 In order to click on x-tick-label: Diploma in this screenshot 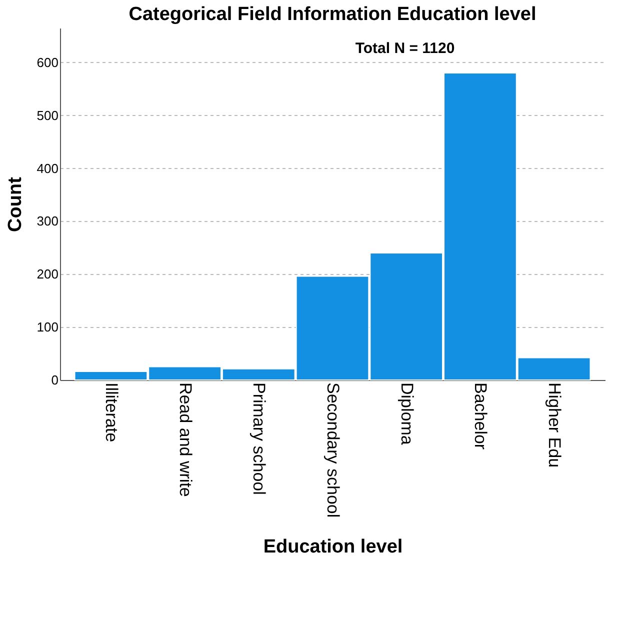, I will do `click(406, 414)`.